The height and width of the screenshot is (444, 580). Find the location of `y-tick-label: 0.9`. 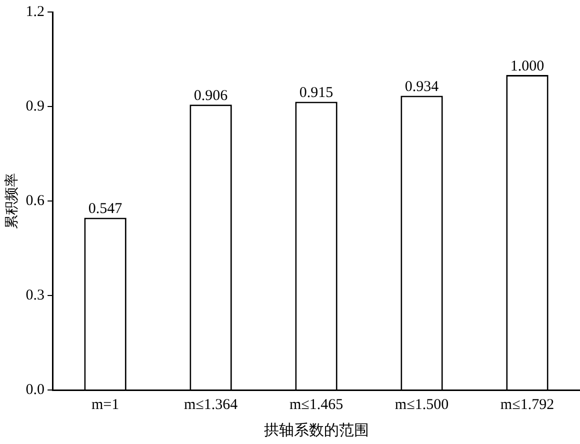

y-tick-label: 0.9 is located at coordinates (35, 106).